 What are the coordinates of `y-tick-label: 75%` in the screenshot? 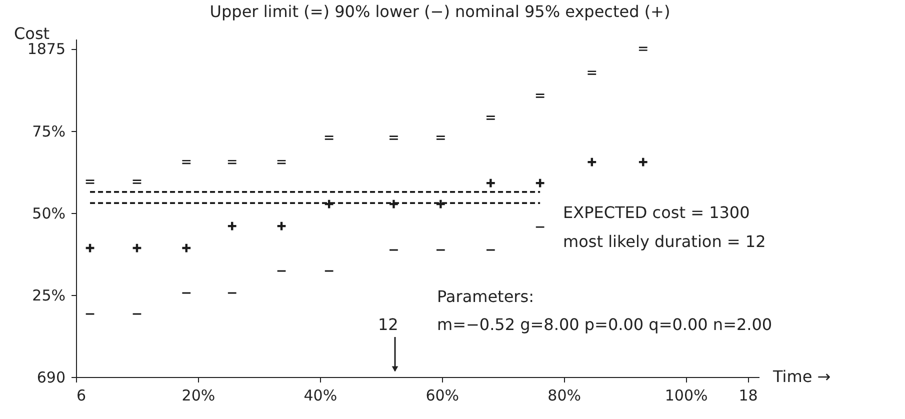 It's located at (49, 131).